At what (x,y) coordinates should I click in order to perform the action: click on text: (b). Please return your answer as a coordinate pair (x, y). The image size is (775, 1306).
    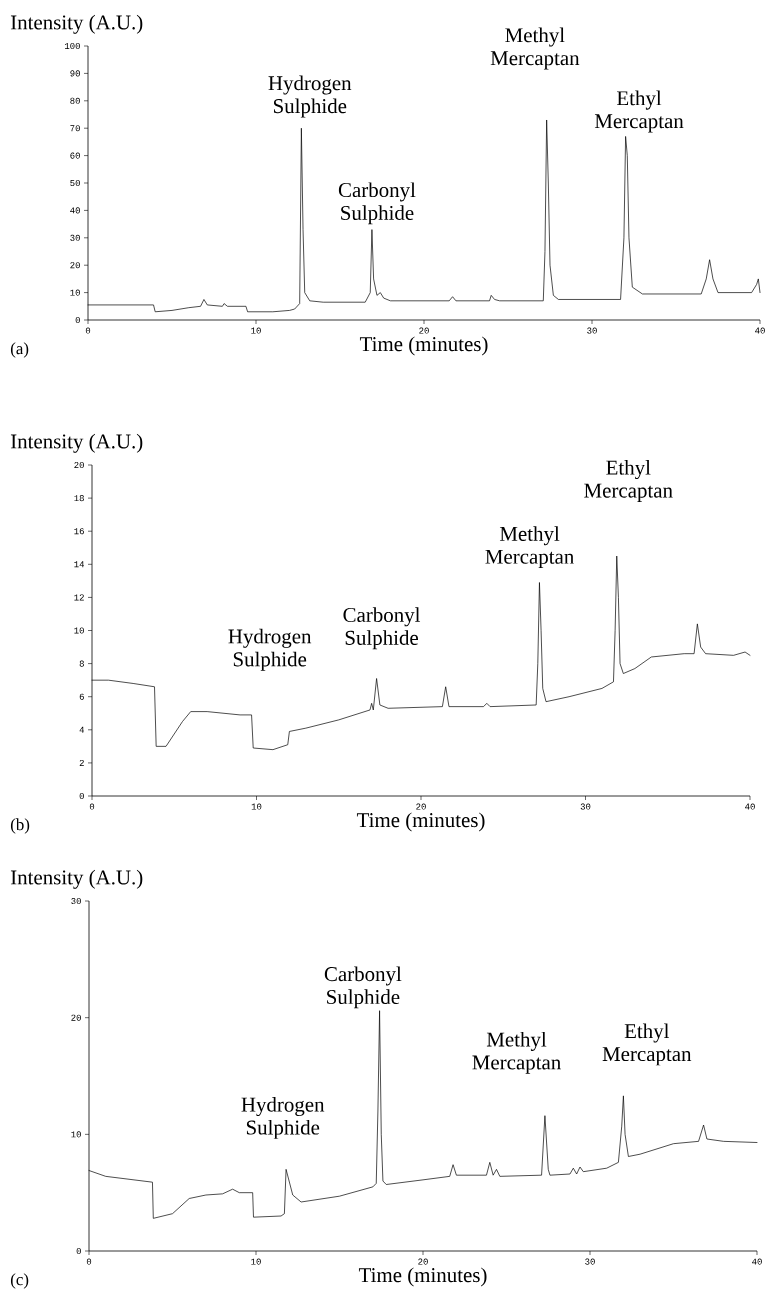
    Looking at the image, I should click on (20, 826).